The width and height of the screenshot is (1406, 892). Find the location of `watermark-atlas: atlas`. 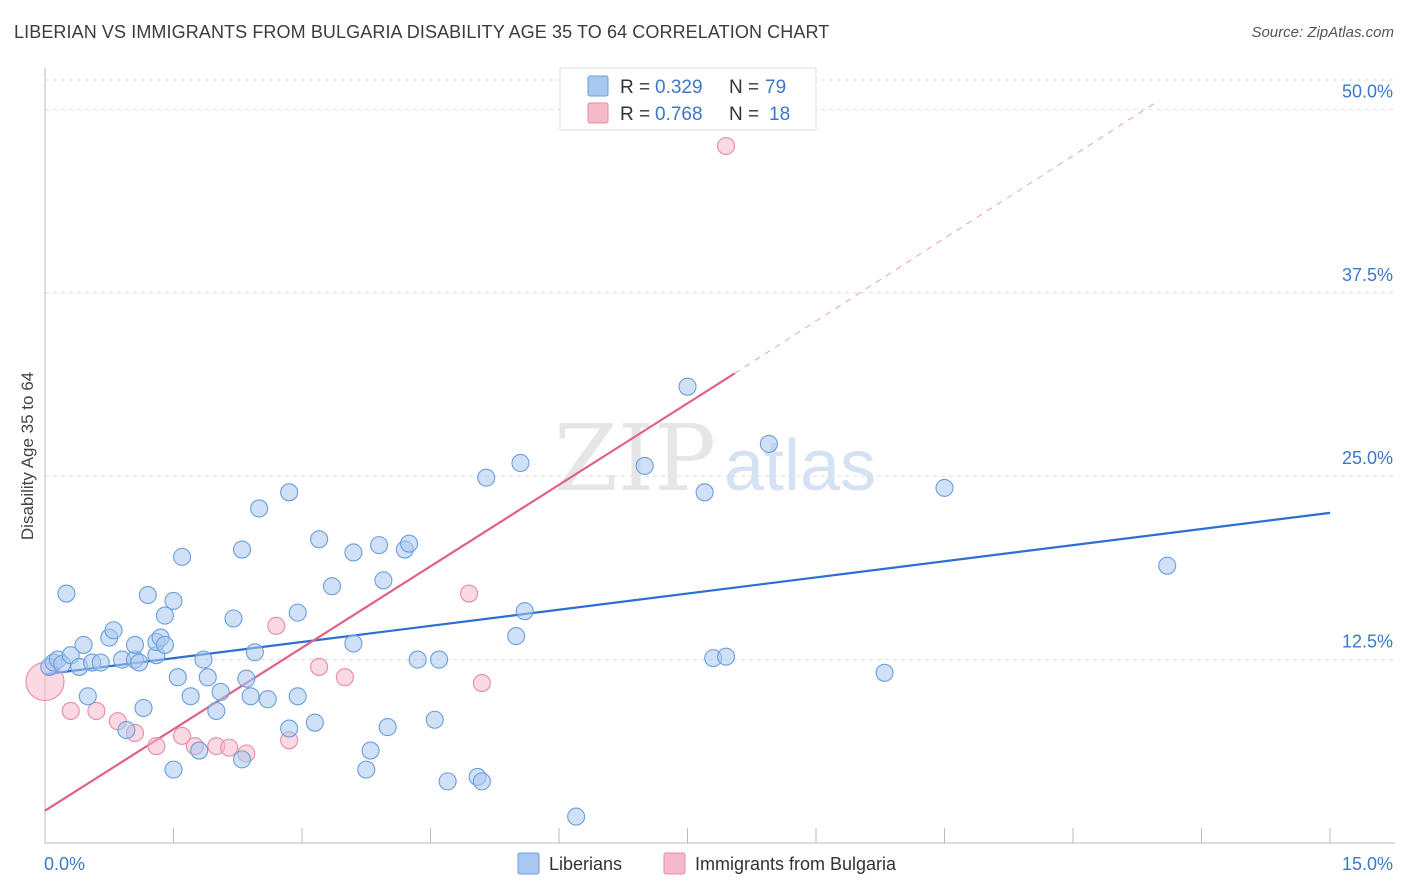

watermark-atlas: atlas is located at coordinates (800, 466).